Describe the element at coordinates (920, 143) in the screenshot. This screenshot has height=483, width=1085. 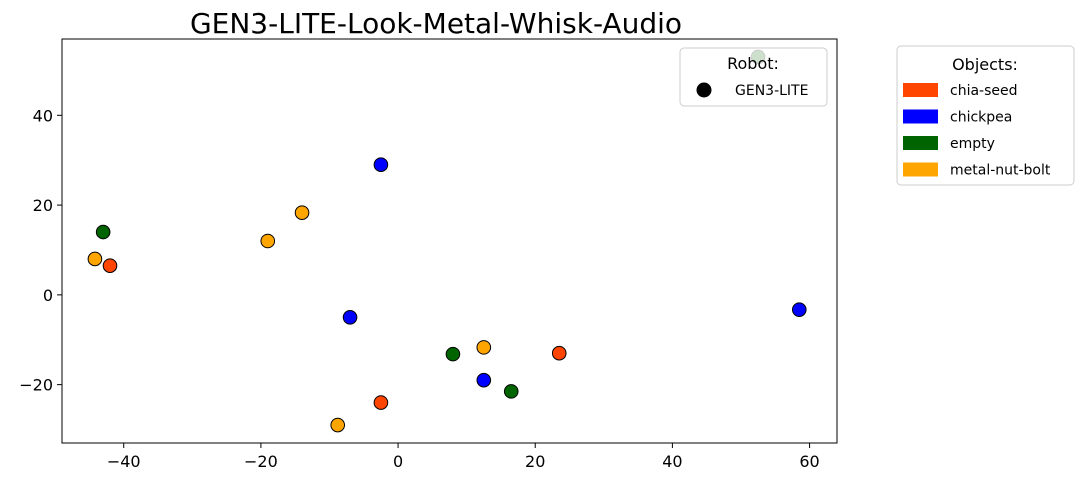
I see `objects-legend-swatch-empty` at that location.